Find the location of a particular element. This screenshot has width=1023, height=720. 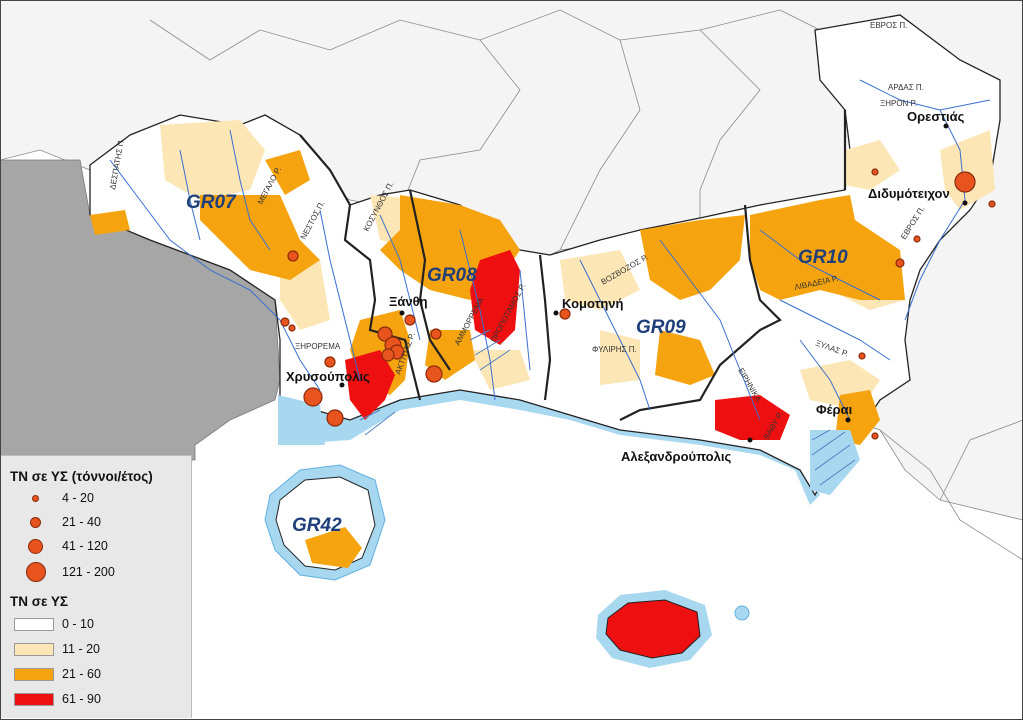

legend-point-label: 4 - 20 is located at coordinates (78, 498).